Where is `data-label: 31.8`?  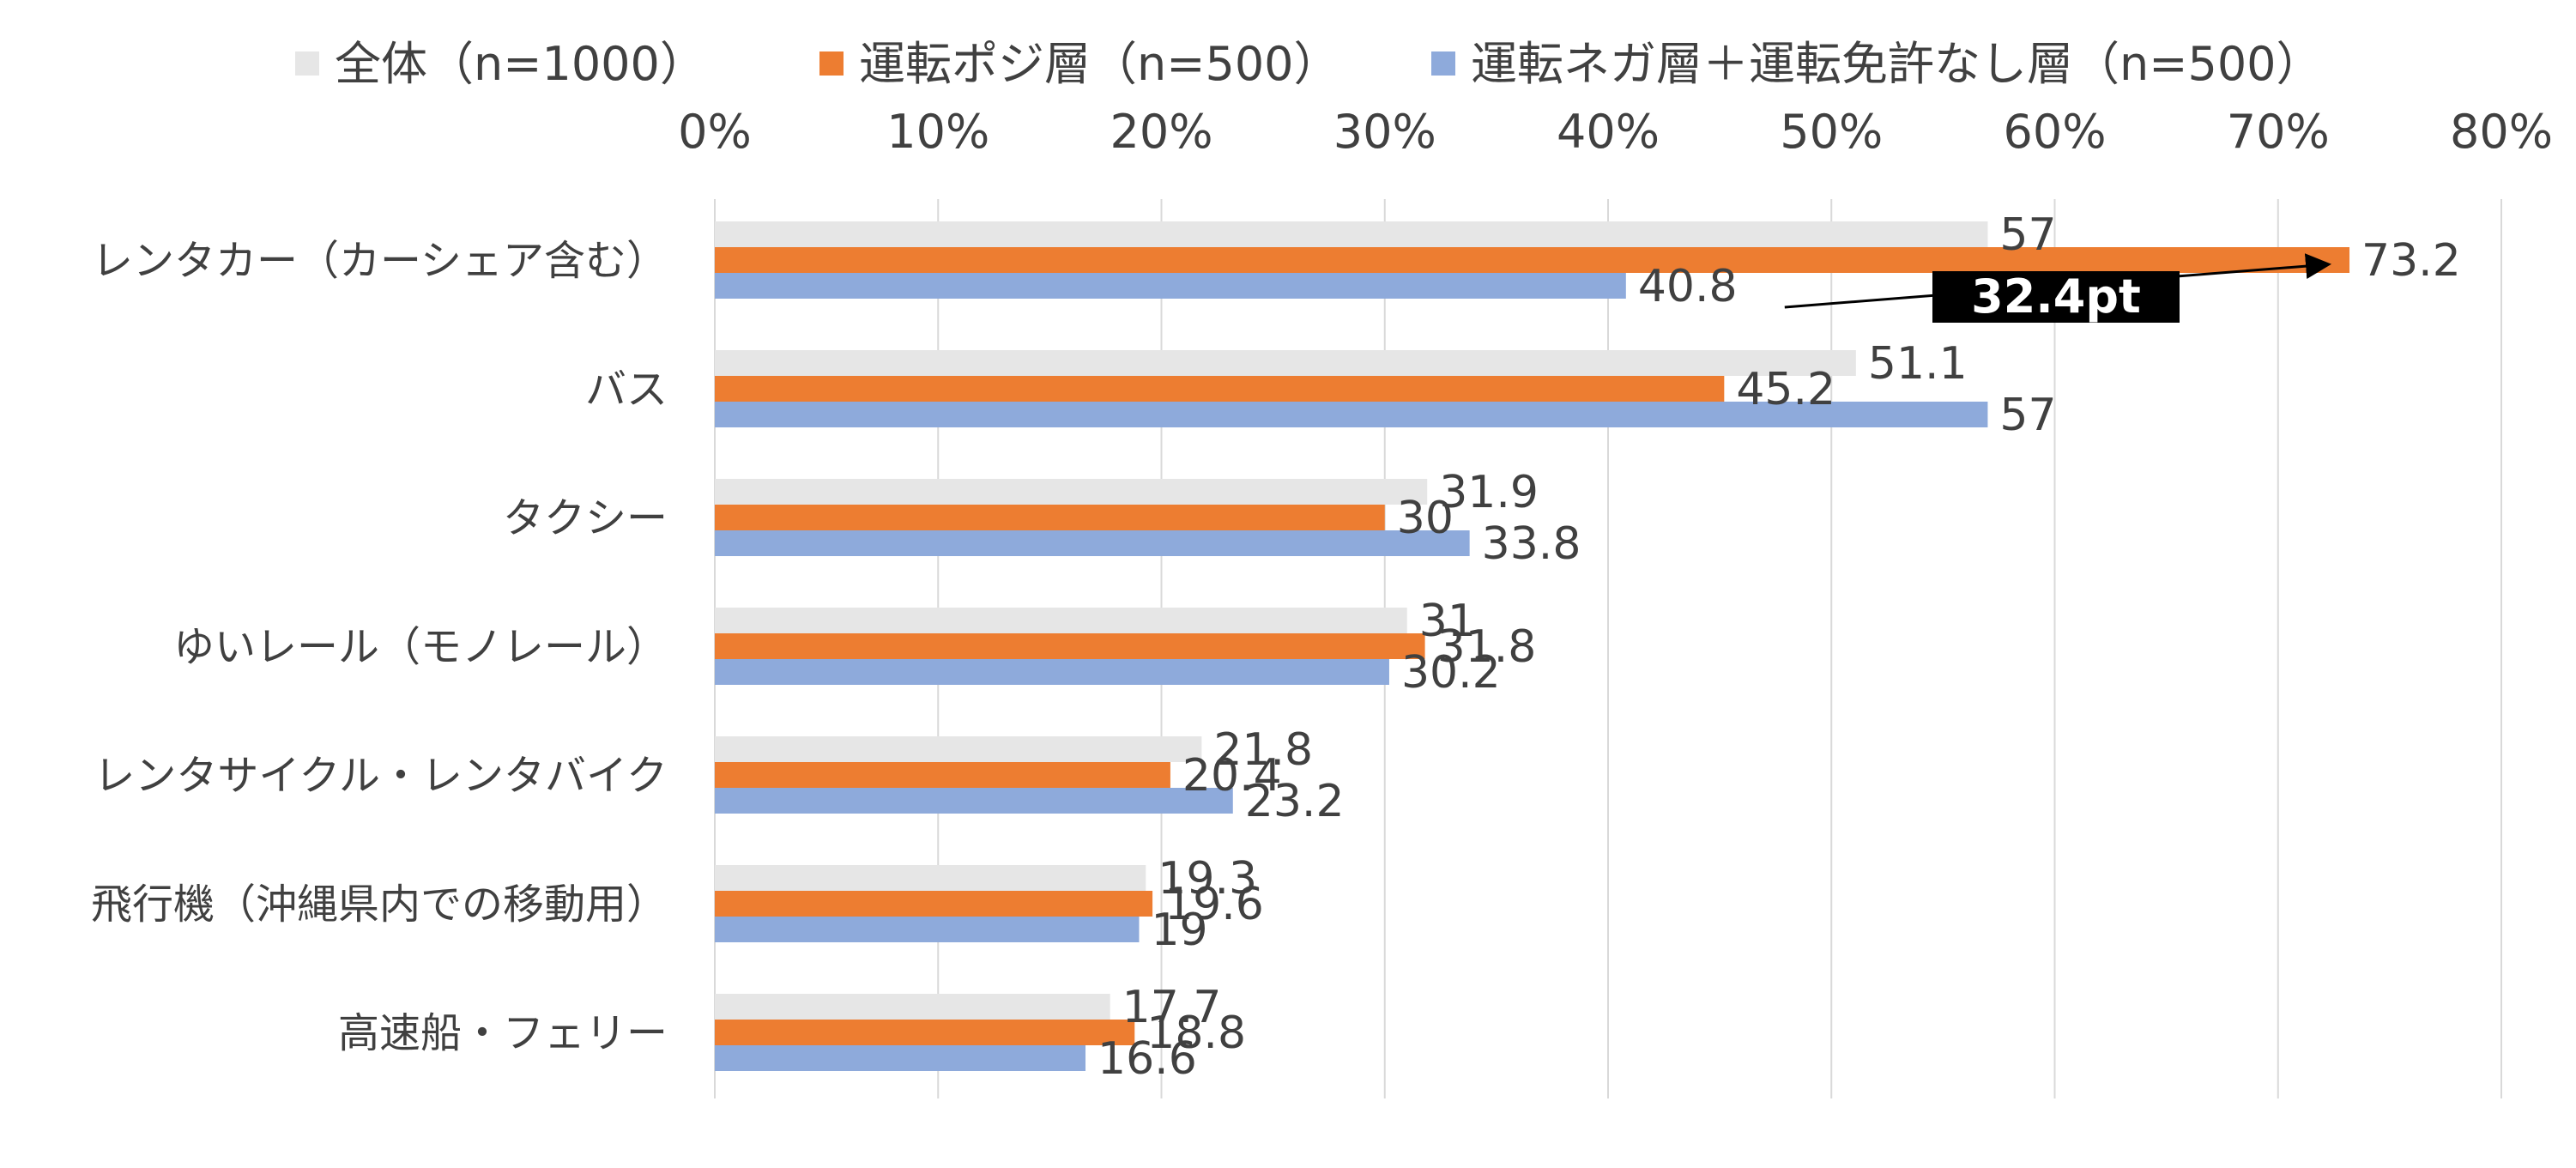 data-label: 31.8 is located at coordinates (1487, 647).